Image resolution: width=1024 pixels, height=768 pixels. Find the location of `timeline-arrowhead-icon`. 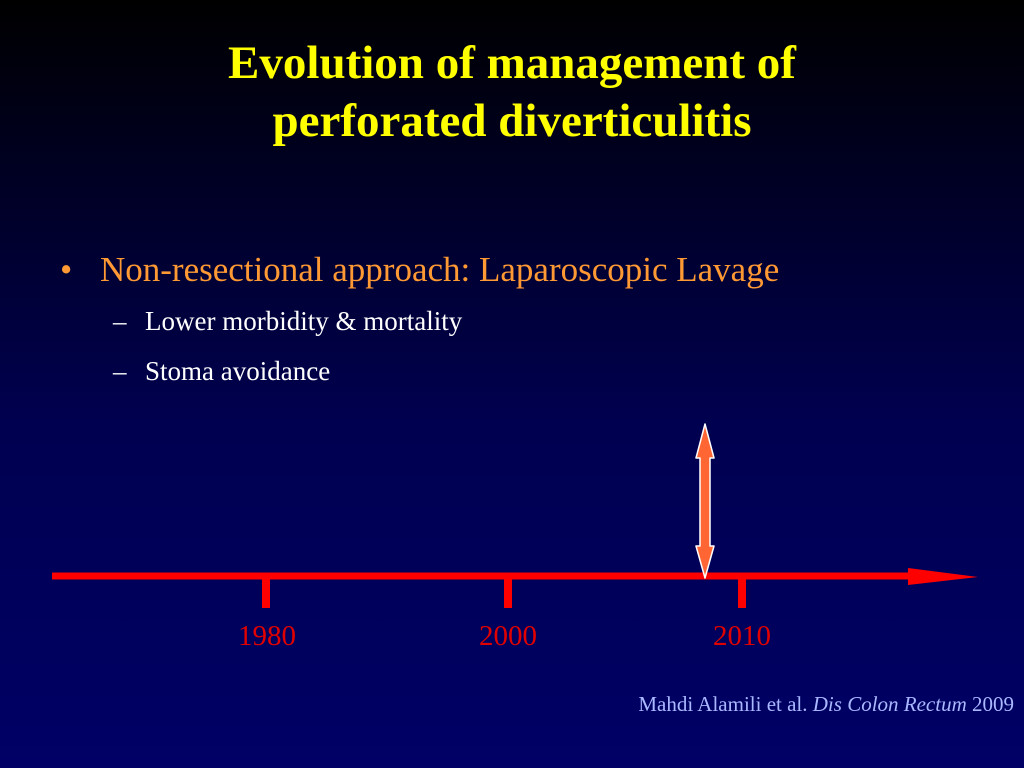

timeline-arrowhead-icon is located at coordinates (943, 576).